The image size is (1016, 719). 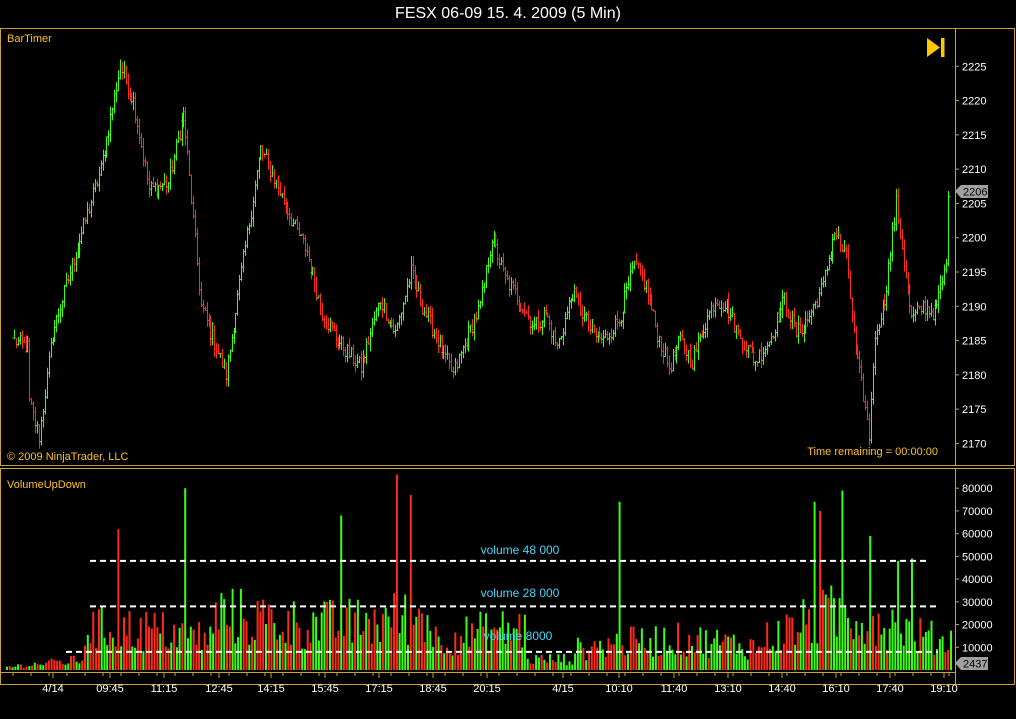 What do you see at coordinates (974, 102) in the screenshot?
I see `price-tick-label: 2220` at bounding box center [974, 102].